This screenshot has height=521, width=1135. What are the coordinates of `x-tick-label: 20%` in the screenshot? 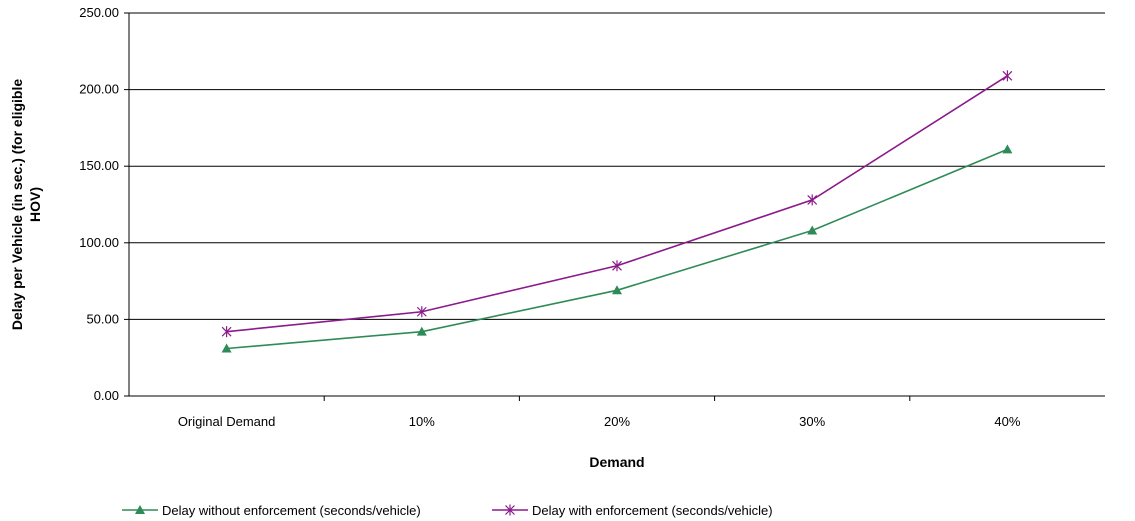 It's located at (617, 421).